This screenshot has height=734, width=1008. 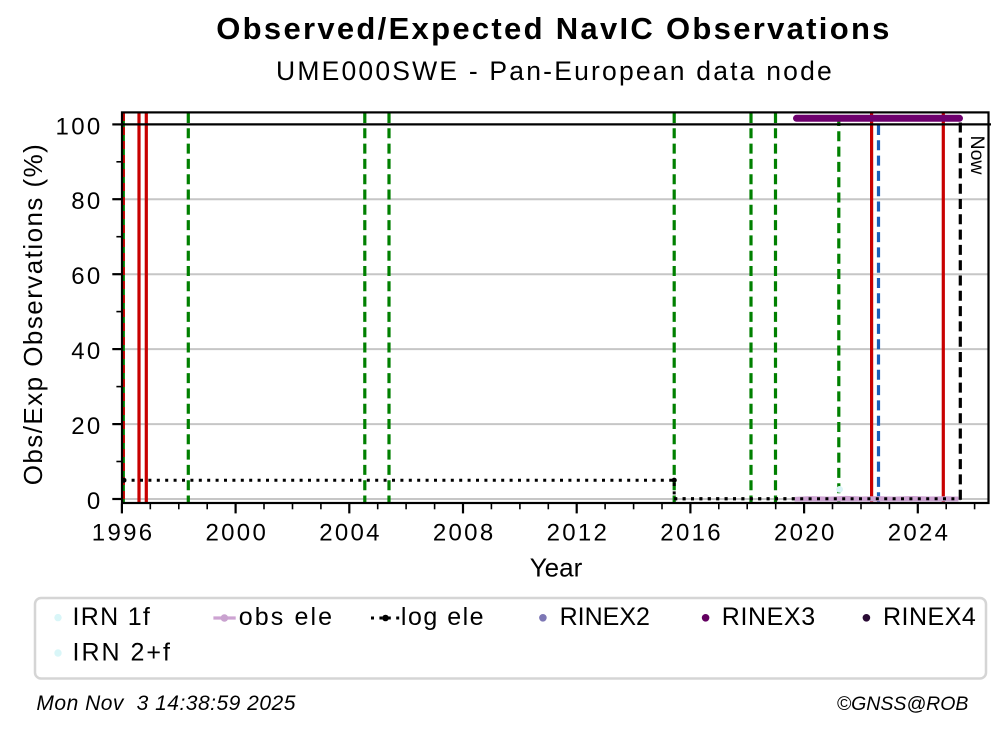 What do you see at coordinates (769, 617) in the screenshot?
I see `svg-text: RINEX3` at bounding box center [769, 617].